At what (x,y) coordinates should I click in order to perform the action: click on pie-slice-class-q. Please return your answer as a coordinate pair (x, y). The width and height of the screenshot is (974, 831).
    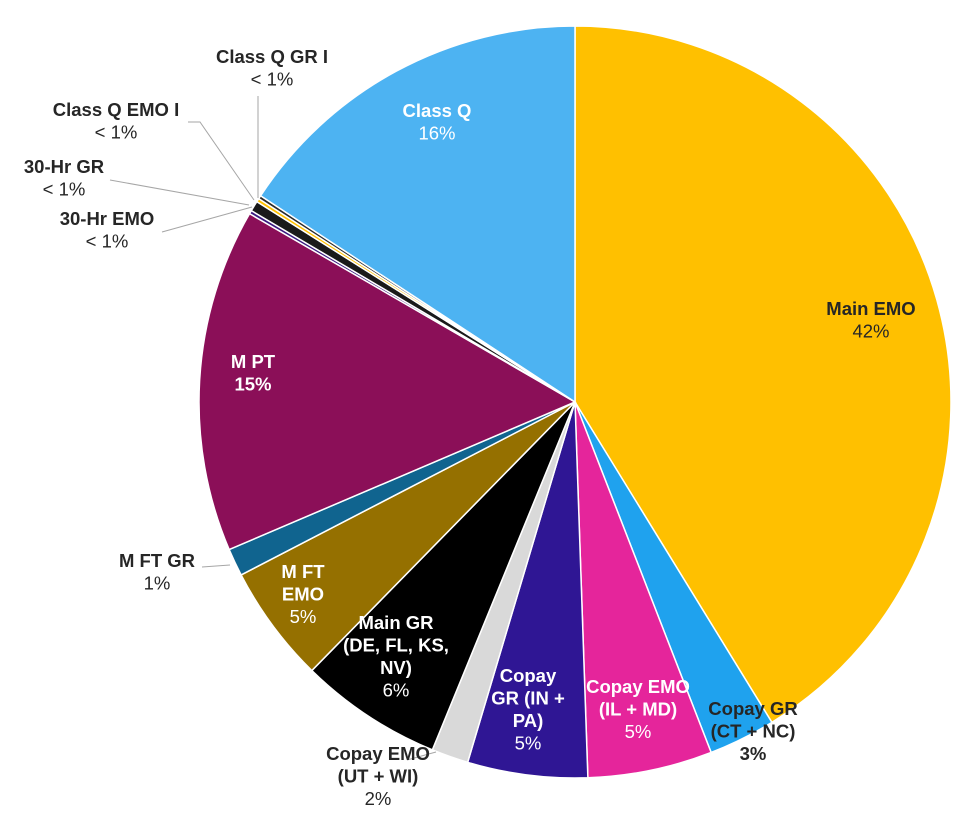
    Looking at the image, I should click on (417, 214).